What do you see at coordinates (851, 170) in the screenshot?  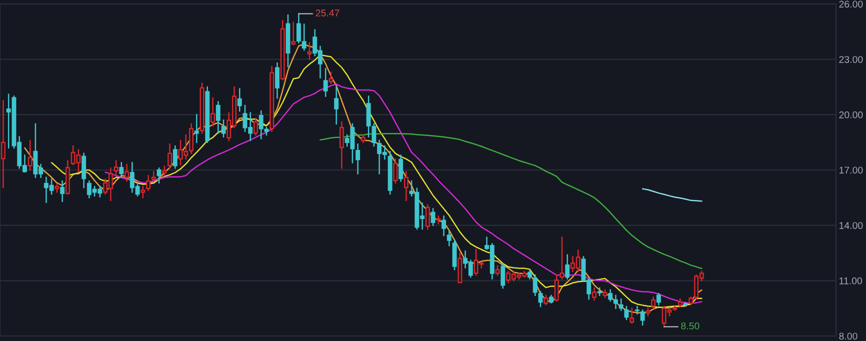 I see `y-tick-label: 17.00` at bounding box center [851, 170].